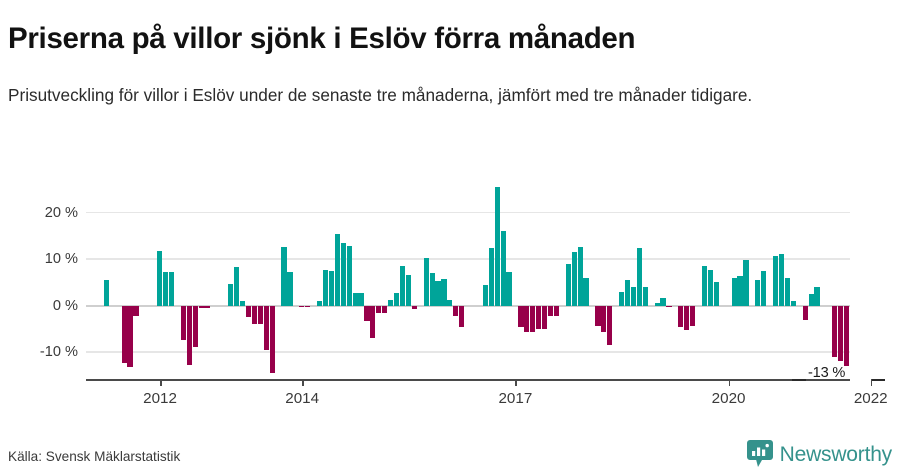  Describe the element at coordinates (870, 398) in the screenshot. I see `x-axis-label: 2022` at that location.